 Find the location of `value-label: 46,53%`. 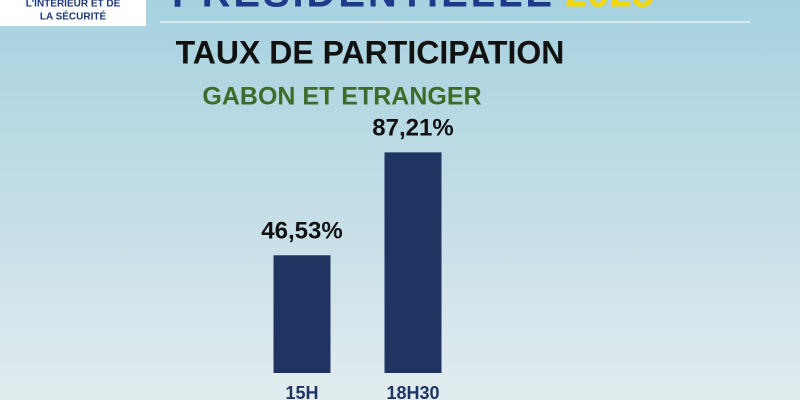

value-label: 46,53% is located at coordinates (301, 231).